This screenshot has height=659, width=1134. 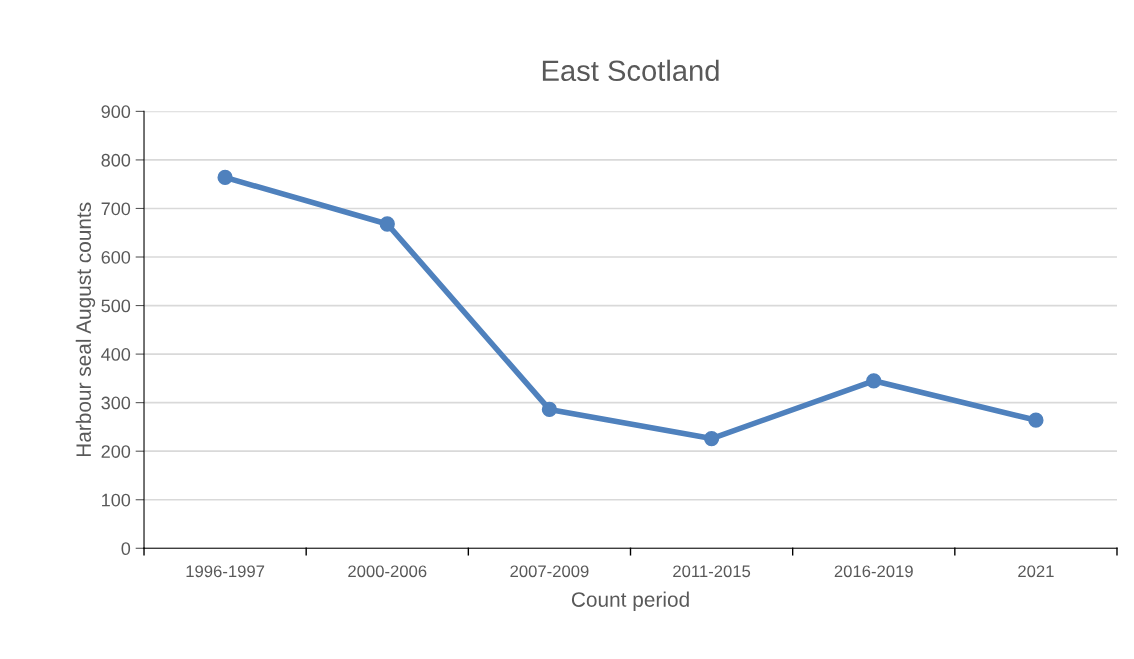 I want to click on x-tick-label: 2021, so click(x=1036, y=571).